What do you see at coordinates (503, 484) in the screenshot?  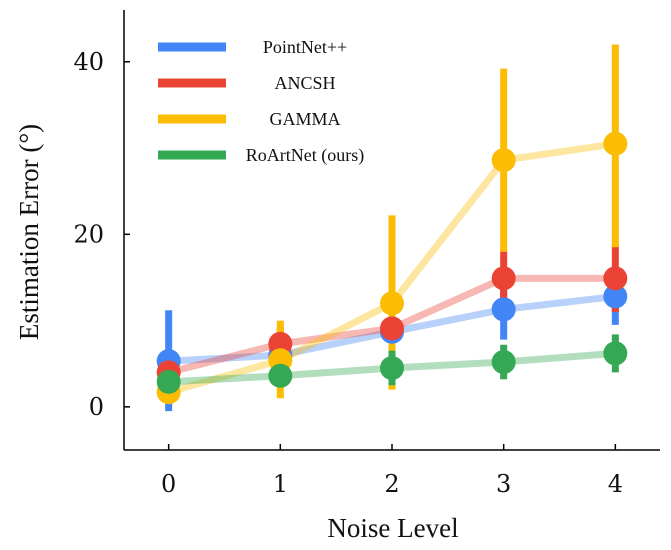 I see `x-tick-label-3: 3` at bounding box center [503, 484].